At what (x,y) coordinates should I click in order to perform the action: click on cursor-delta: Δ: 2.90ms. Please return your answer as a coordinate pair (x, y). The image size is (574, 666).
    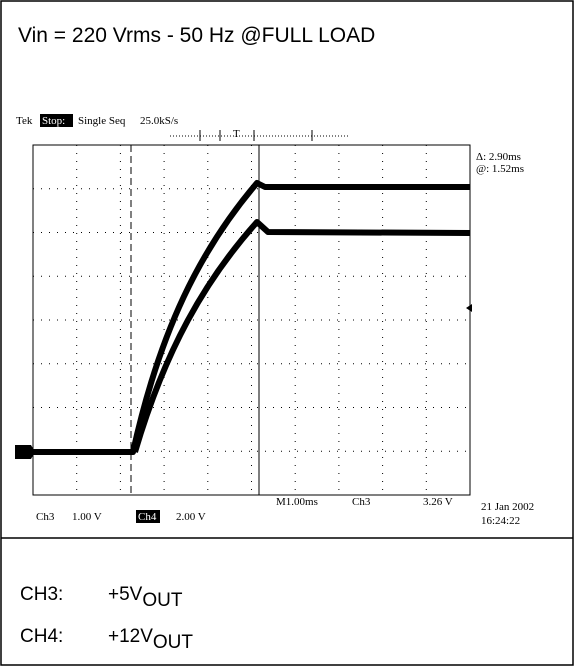
    Looking at the image, I should click on (498, 157).